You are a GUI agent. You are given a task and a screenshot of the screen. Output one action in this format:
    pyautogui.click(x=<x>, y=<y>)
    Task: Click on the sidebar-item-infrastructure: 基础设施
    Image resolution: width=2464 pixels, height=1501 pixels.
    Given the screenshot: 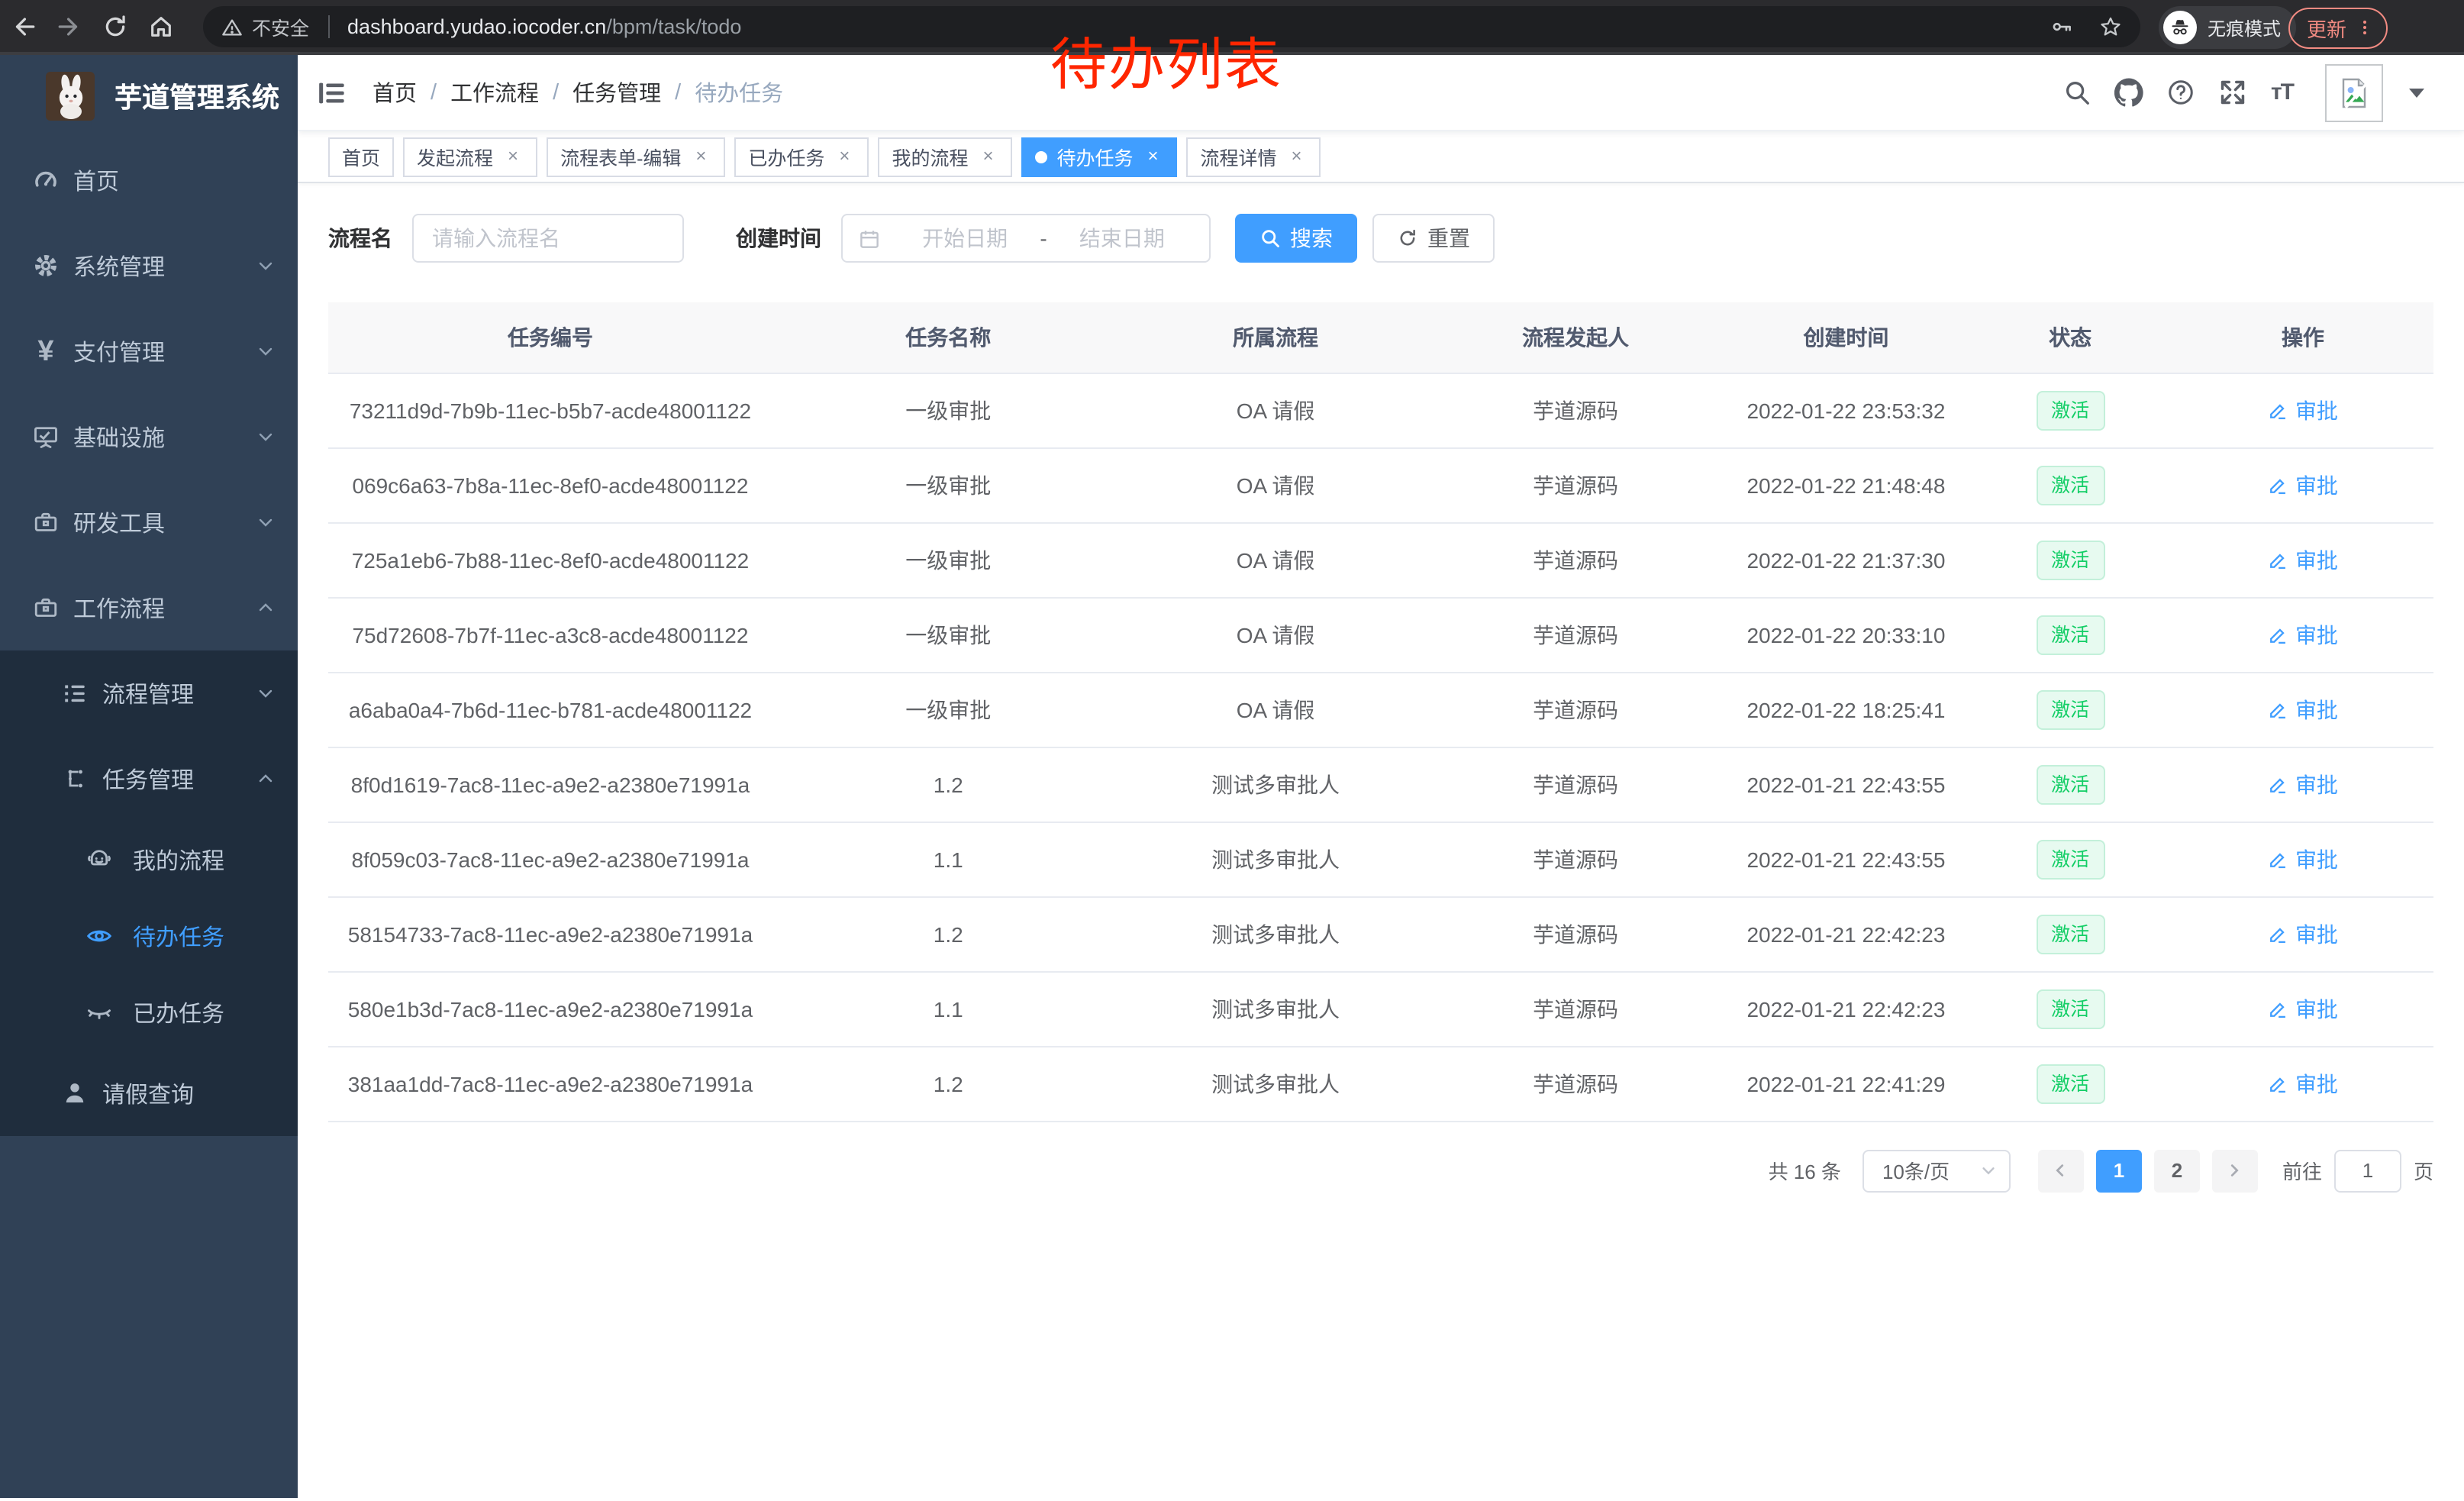 What is the action you would take?
    pyautogui.click(x=149, y=437)
    